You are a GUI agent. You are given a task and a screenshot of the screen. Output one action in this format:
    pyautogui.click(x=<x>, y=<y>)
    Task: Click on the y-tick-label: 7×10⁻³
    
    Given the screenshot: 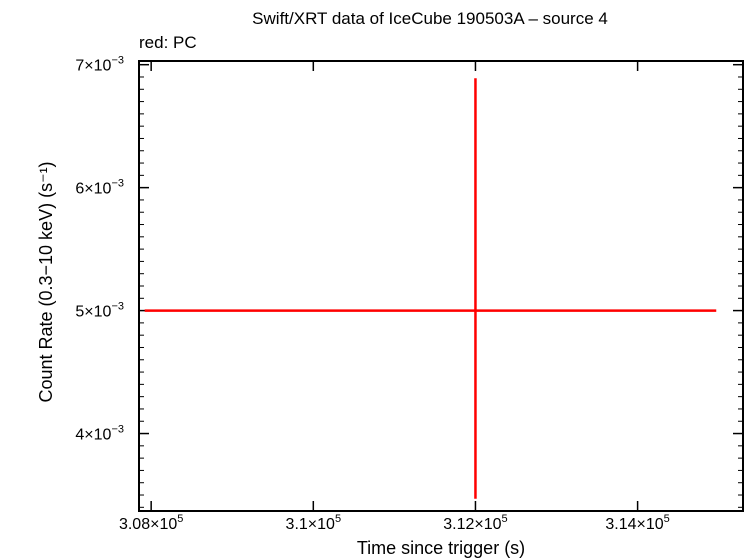 What is the action you would take?
    pyautogui.click(x=99, y=65)
    